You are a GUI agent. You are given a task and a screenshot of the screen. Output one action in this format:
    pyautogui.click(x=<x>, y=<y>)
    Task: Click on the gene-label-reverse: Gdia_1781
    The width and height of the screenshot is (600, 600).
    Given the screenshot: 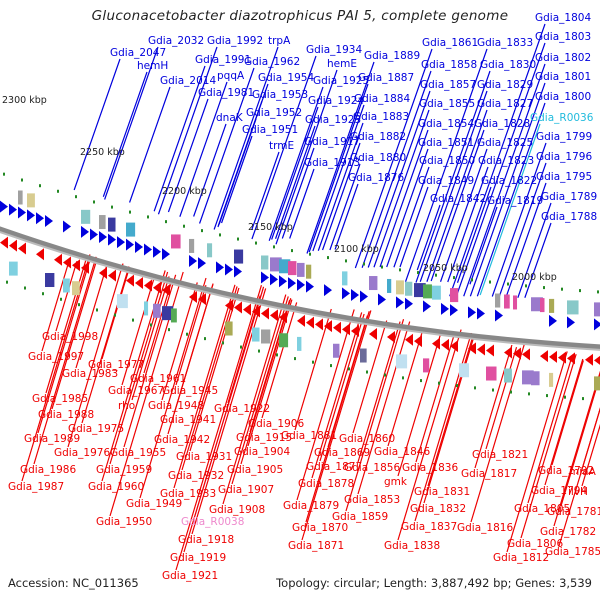 What is the action you would take?
    pyautogui.click(x=573, y=512)
    